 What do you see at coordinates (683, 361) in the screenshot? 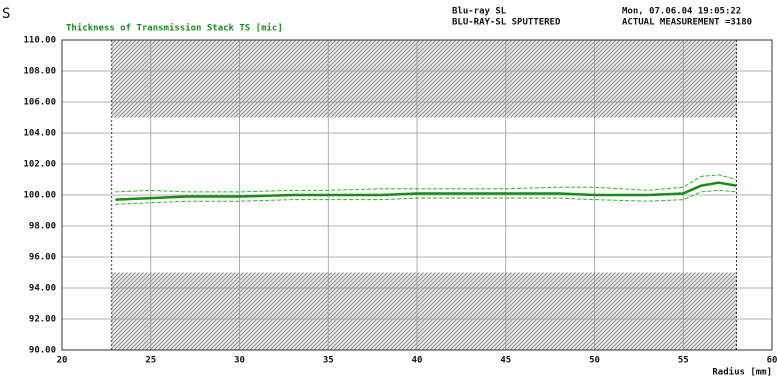
I see `x-tick-label: 55` at bounding box center [683, 361].